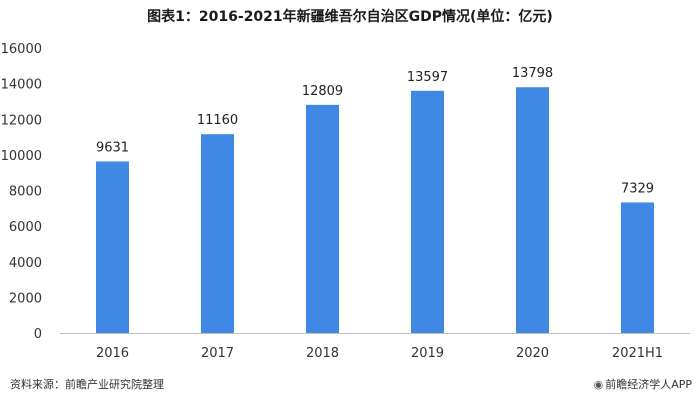 This screenshot has height=402, width=700. What do you see at coordinates (112, 353) in the screenshot?
I see `x-tick-label: 2016` at bounding box center [112, 353].